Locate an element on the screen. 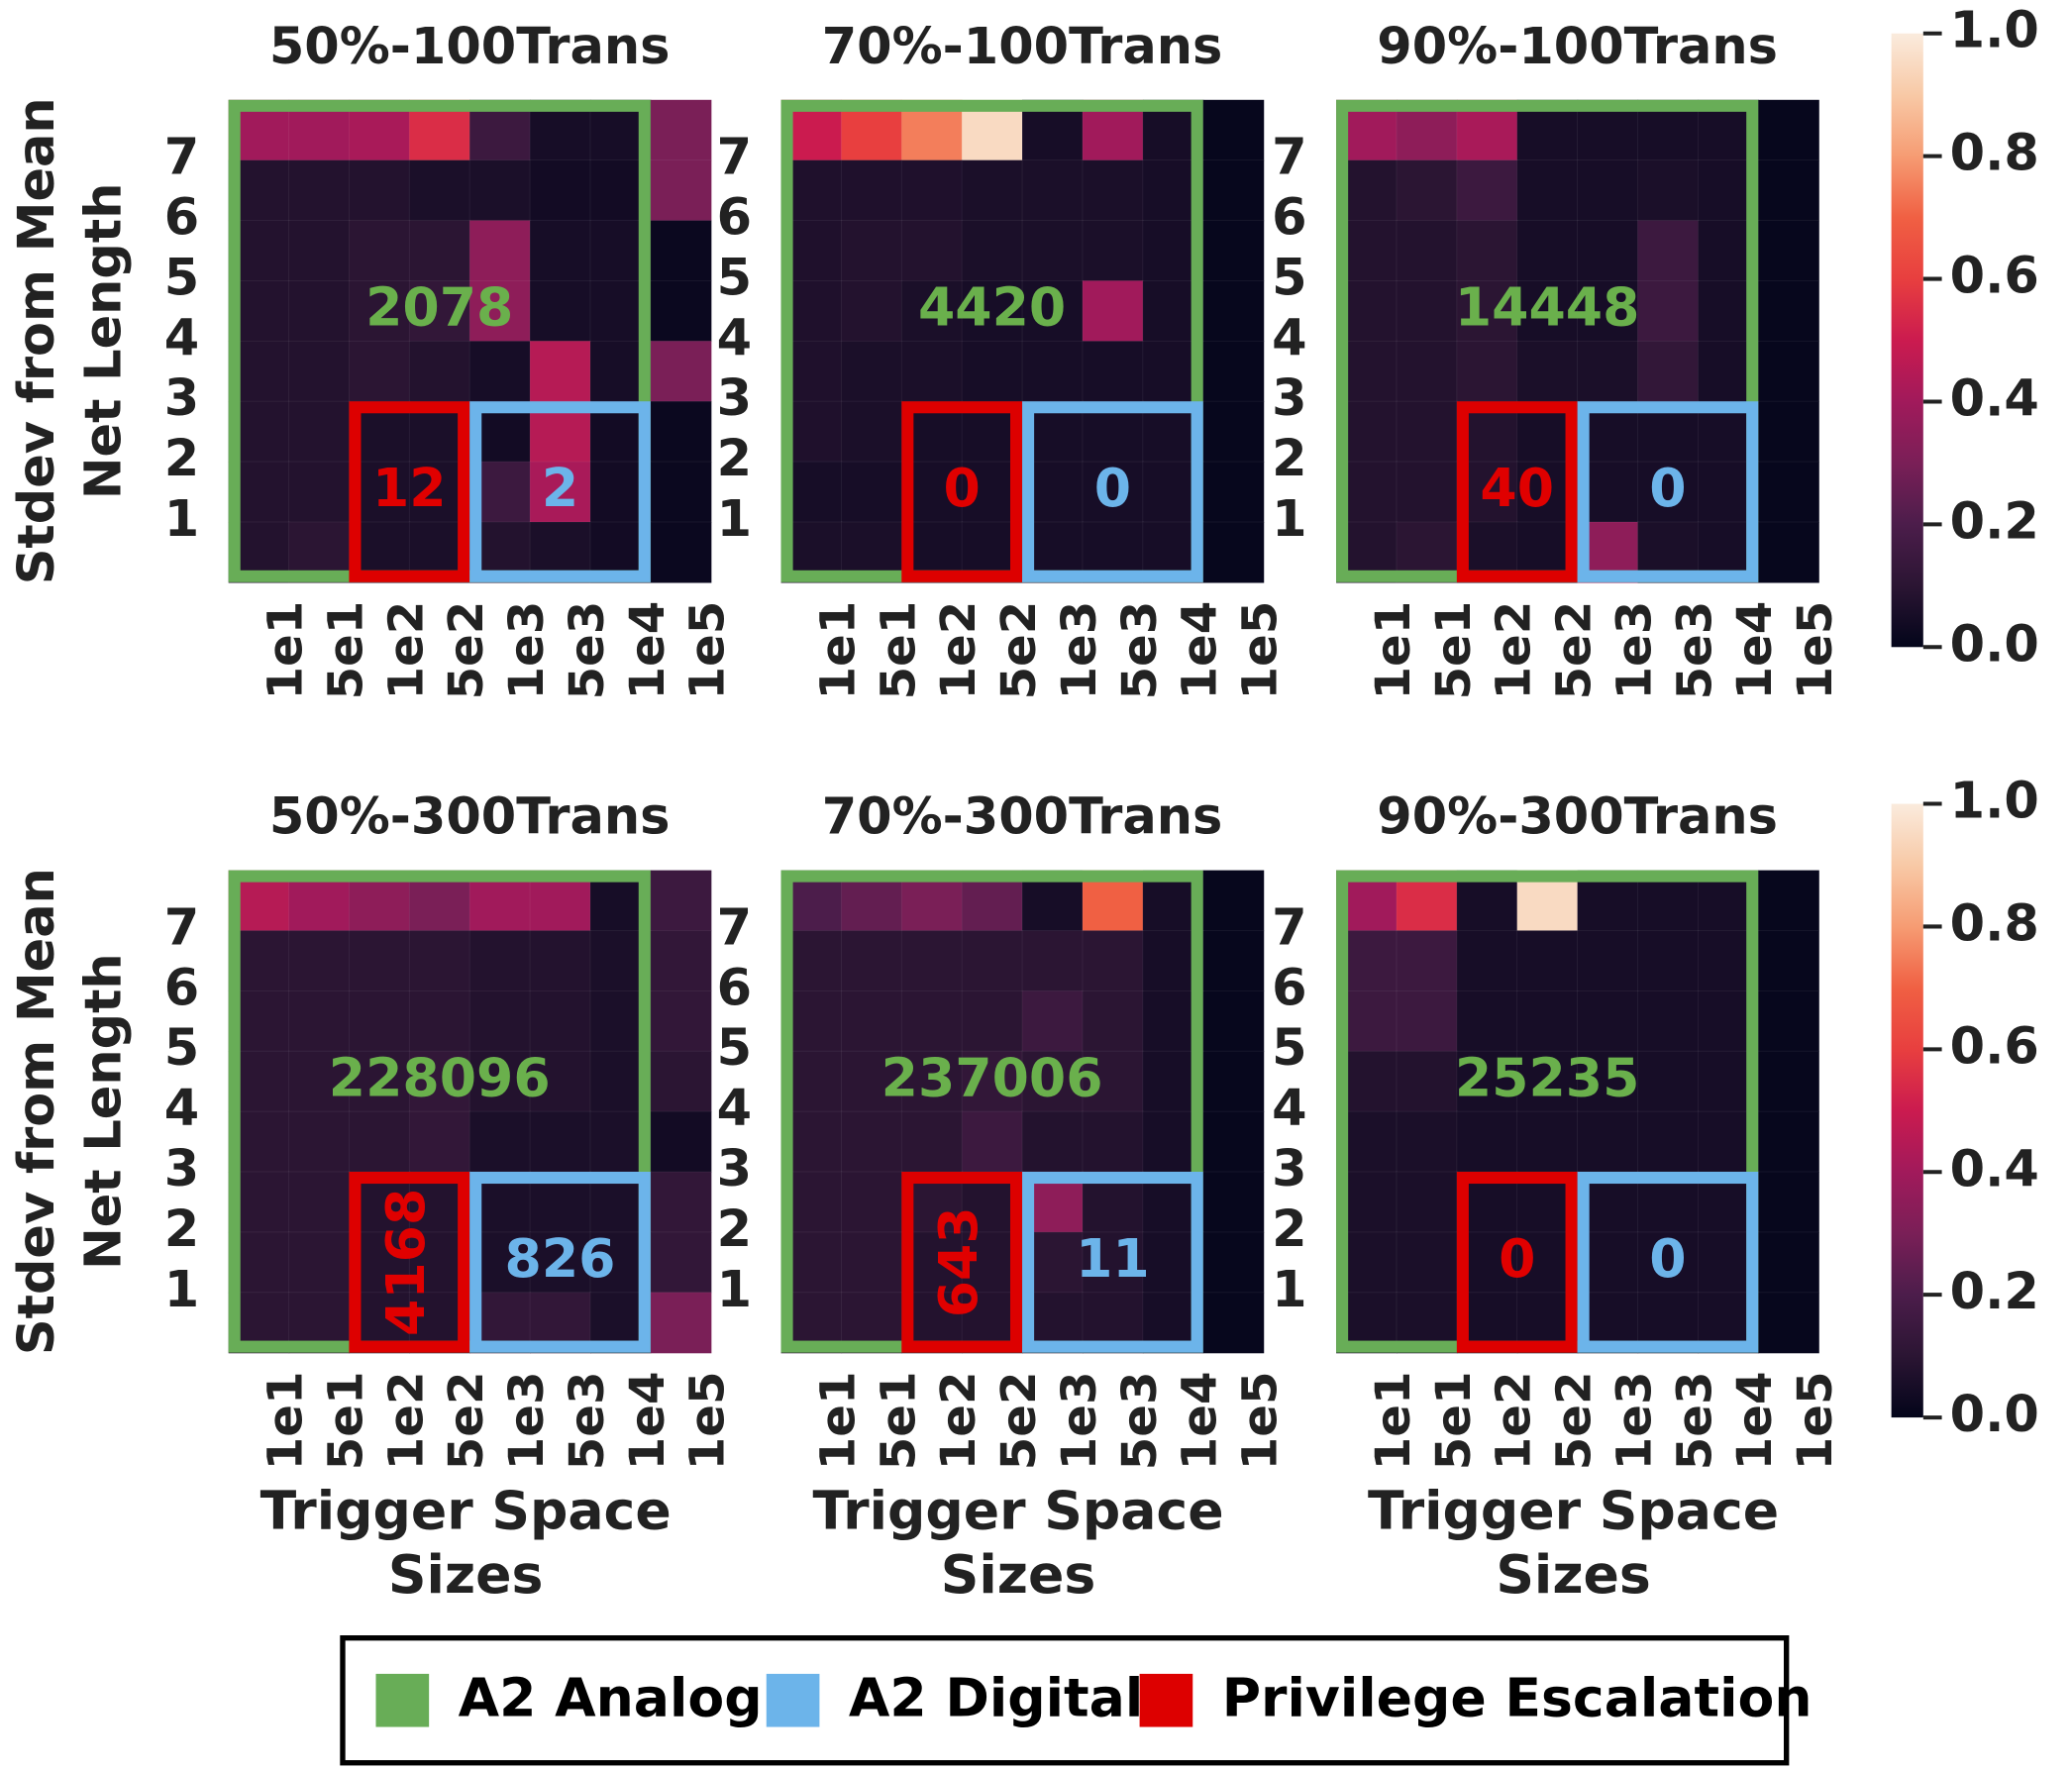 The height and width of the screenshot is (1771, 2072). y-tick-label: 1 is located at coordinates (182, 519).